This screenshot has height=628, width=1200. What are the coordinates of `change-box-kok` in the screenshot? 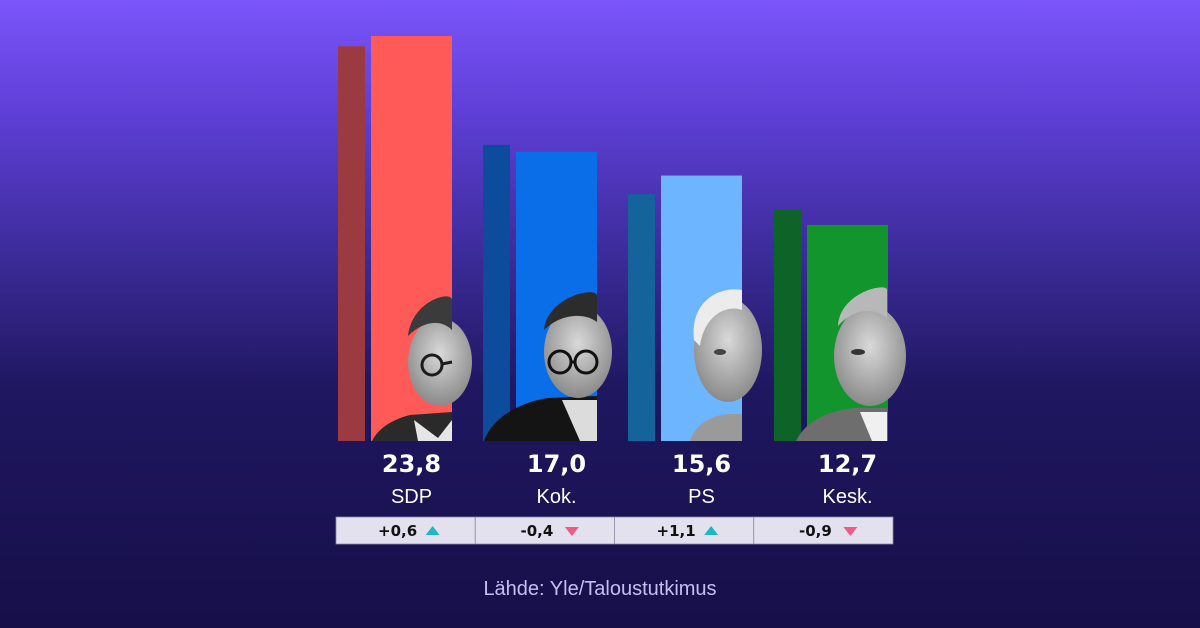 It's located at (544, 530).